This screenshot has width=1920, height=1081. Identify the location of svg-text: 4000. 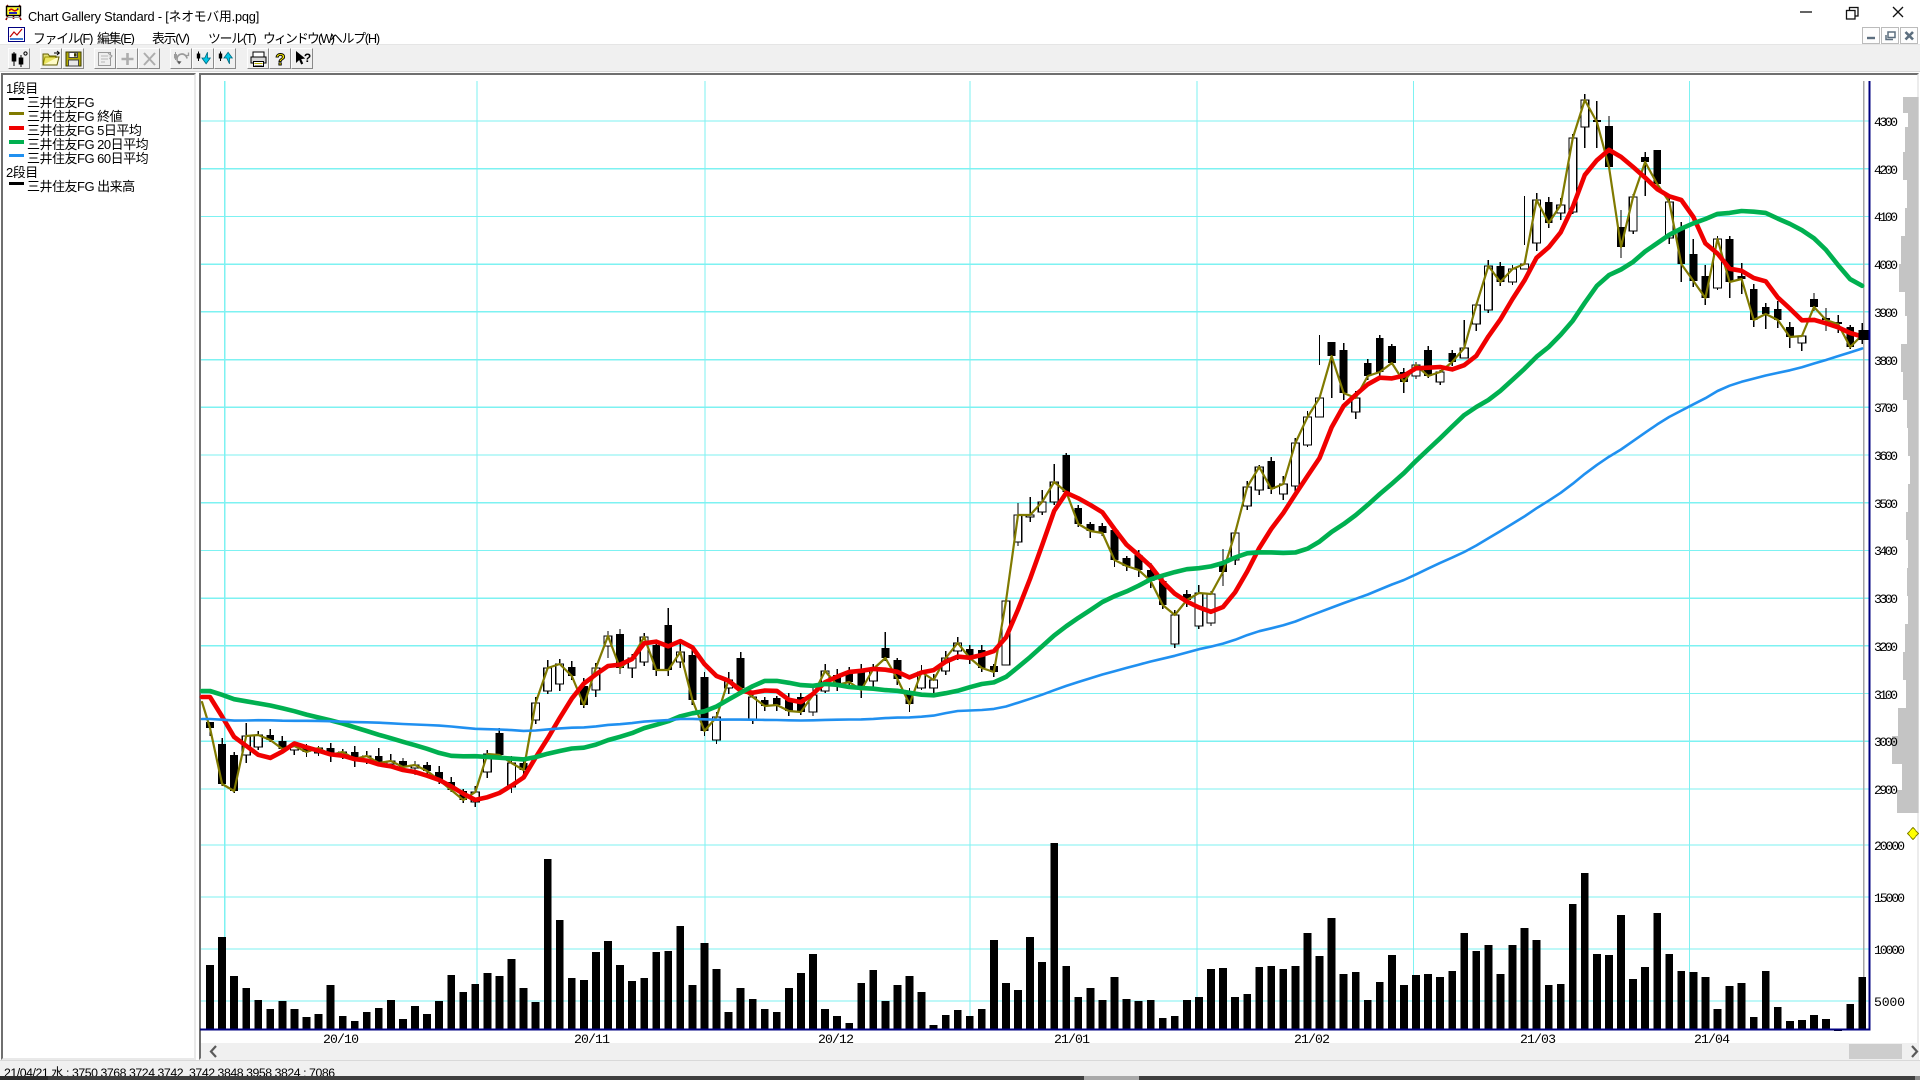
(1886, 265).